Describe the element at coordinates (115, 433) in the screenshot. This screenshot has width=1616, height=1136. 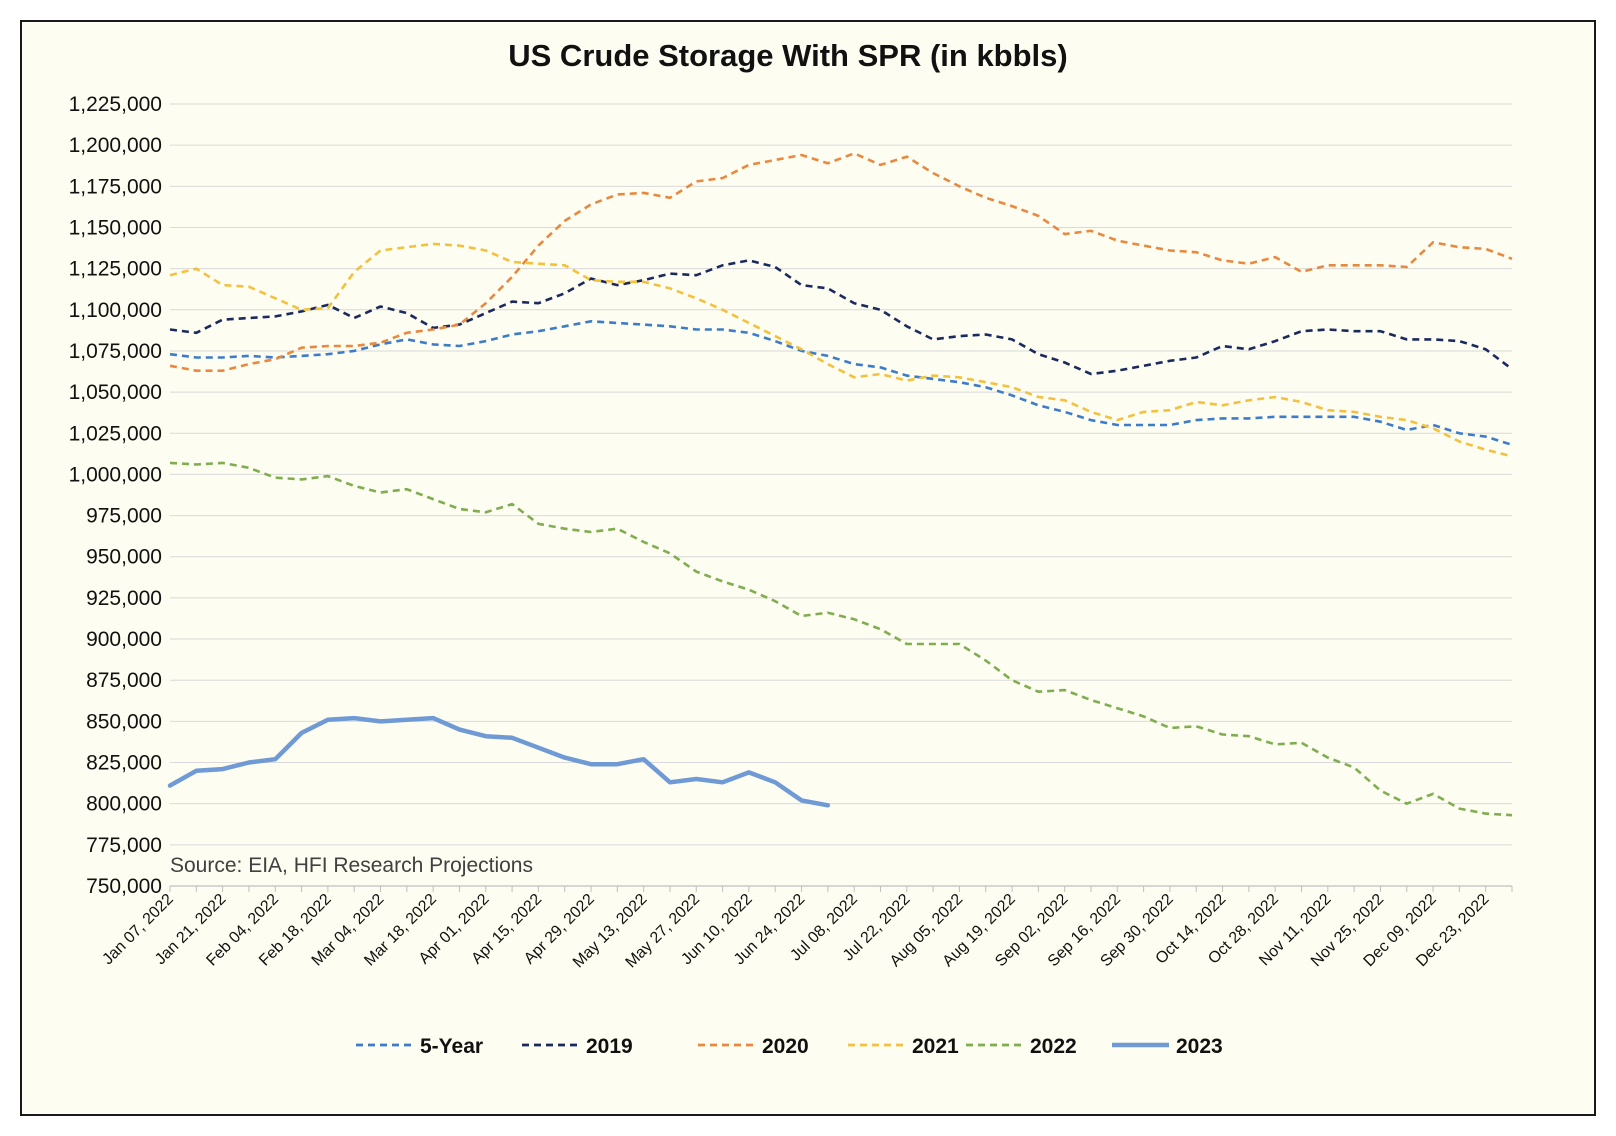
I see `y-tick-label: 1,025,000` at that location.